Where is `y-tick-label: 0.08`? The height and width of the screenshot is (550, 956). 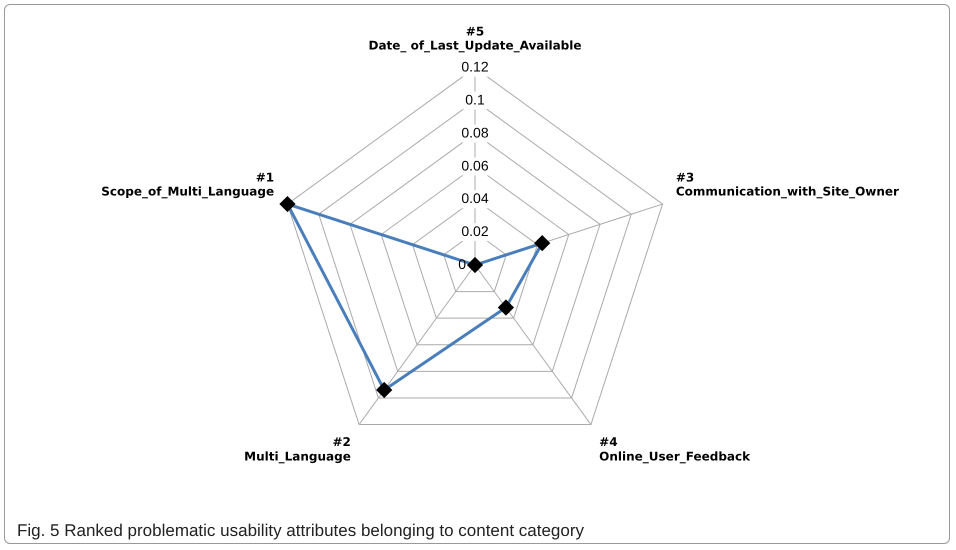 y-tick-label: 0.08 is located at coordinates (475, 132).